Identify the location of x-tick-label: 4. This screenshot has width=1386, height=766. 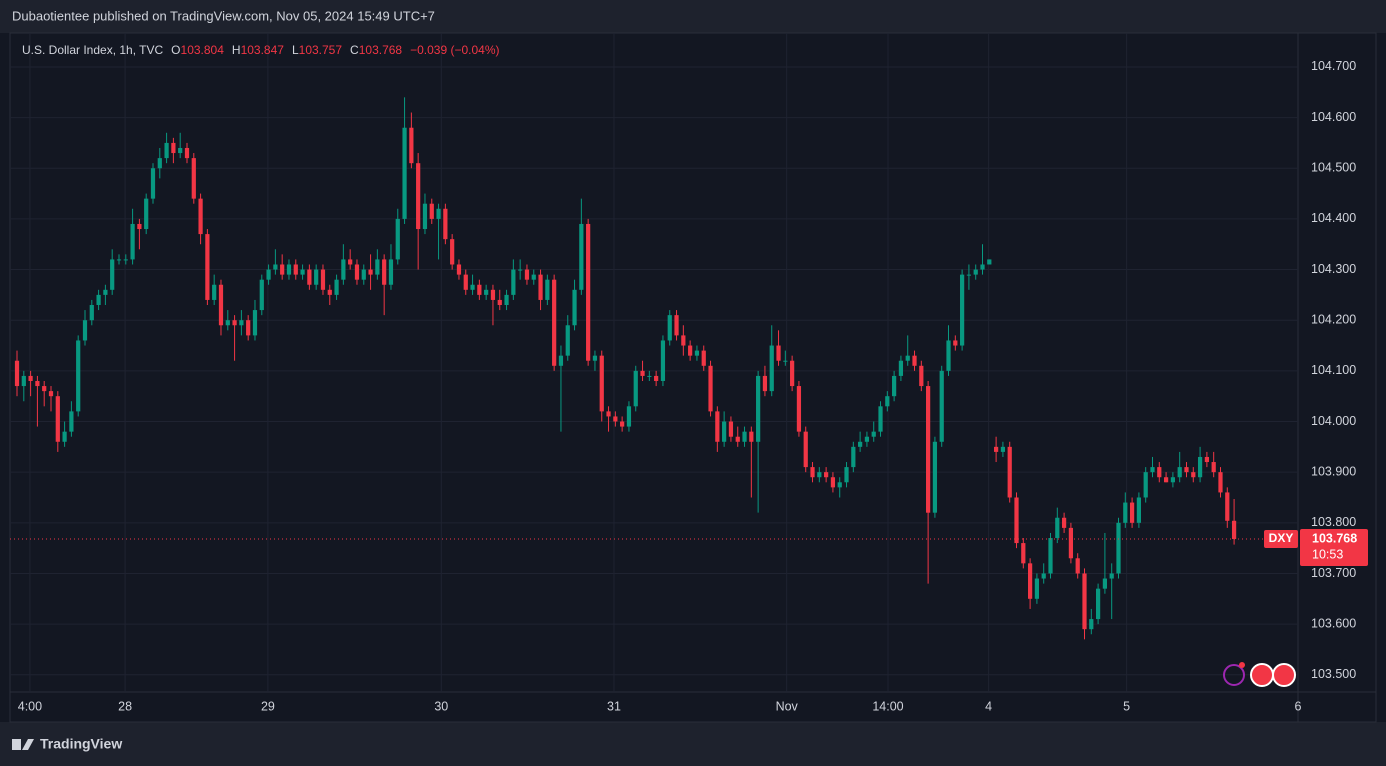
(988, 706).